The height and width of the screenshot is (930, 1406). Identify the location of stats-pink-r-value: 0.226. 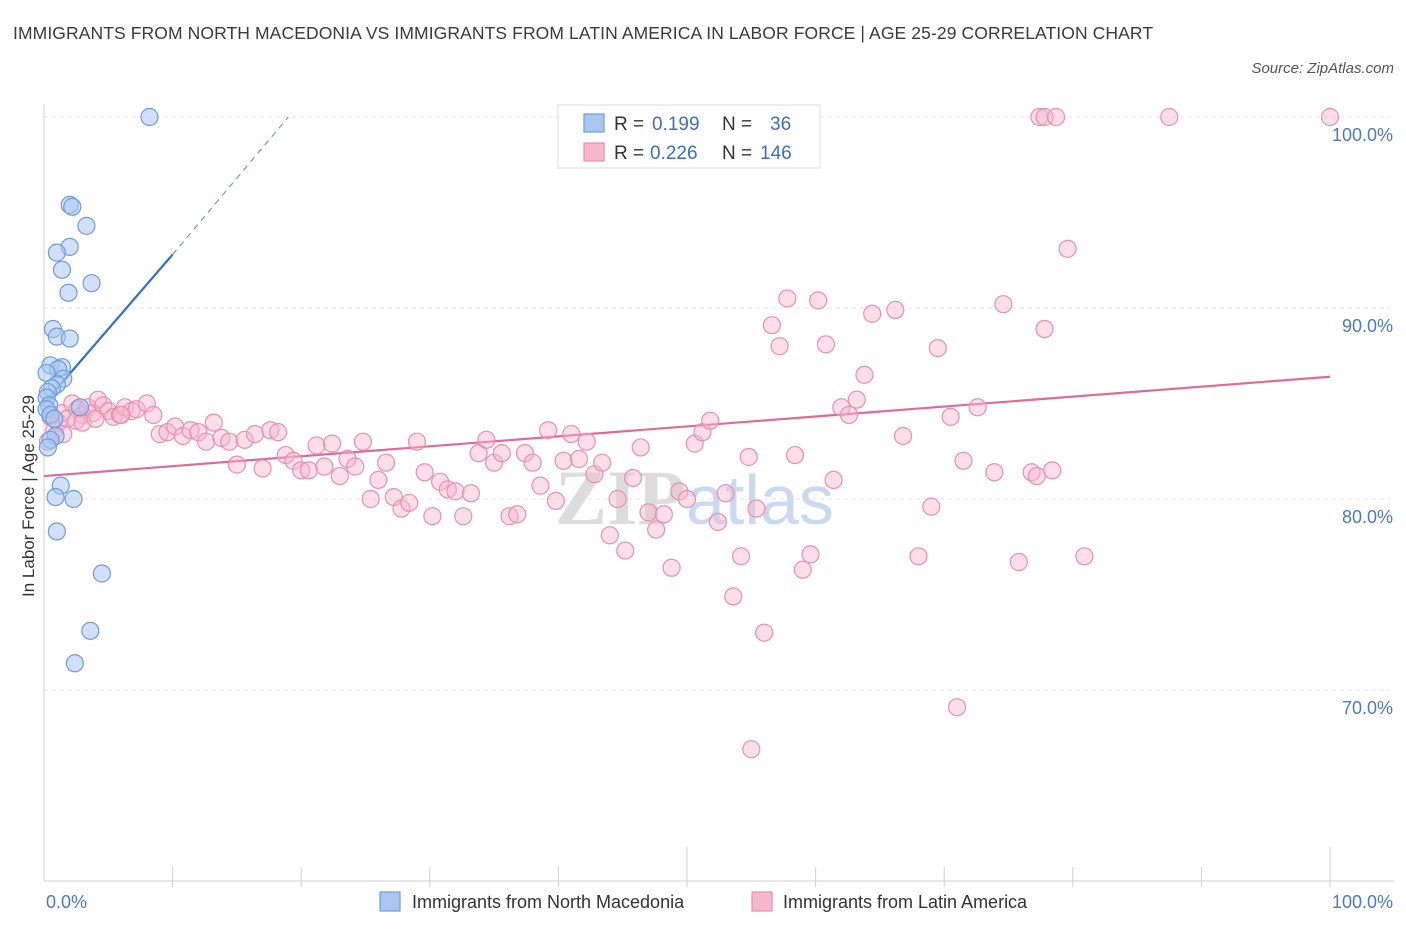
(674, 153).